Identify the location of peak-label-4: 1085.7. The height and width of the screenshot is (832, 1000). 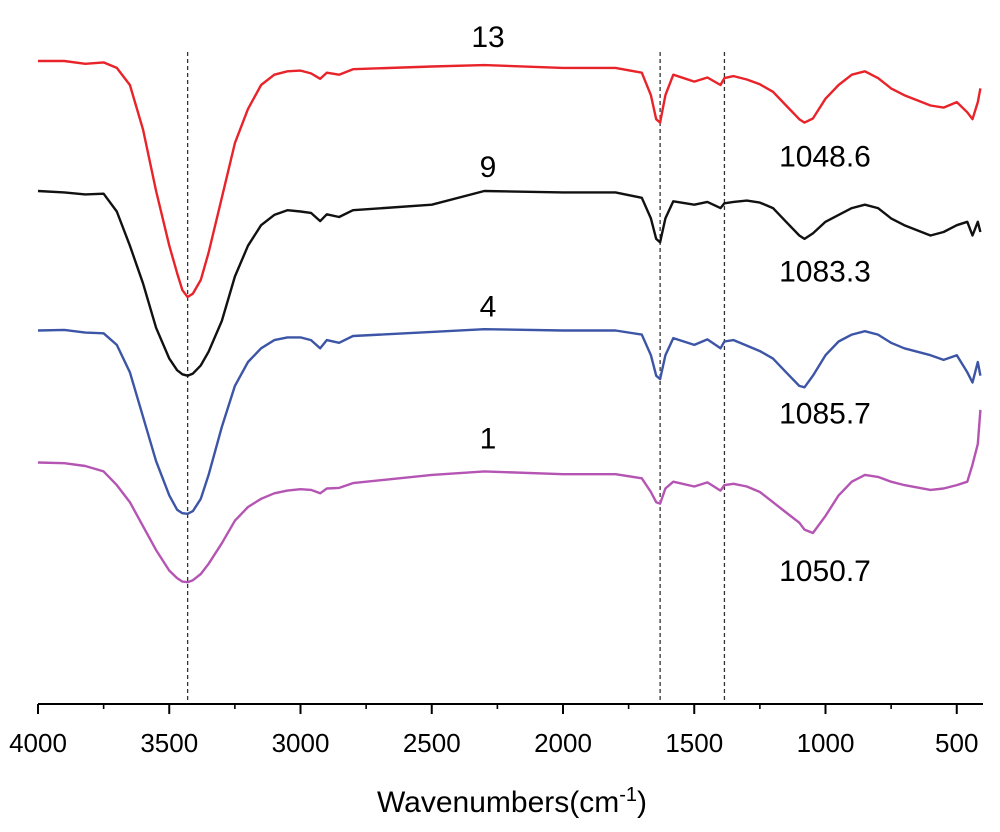
(825, 414).